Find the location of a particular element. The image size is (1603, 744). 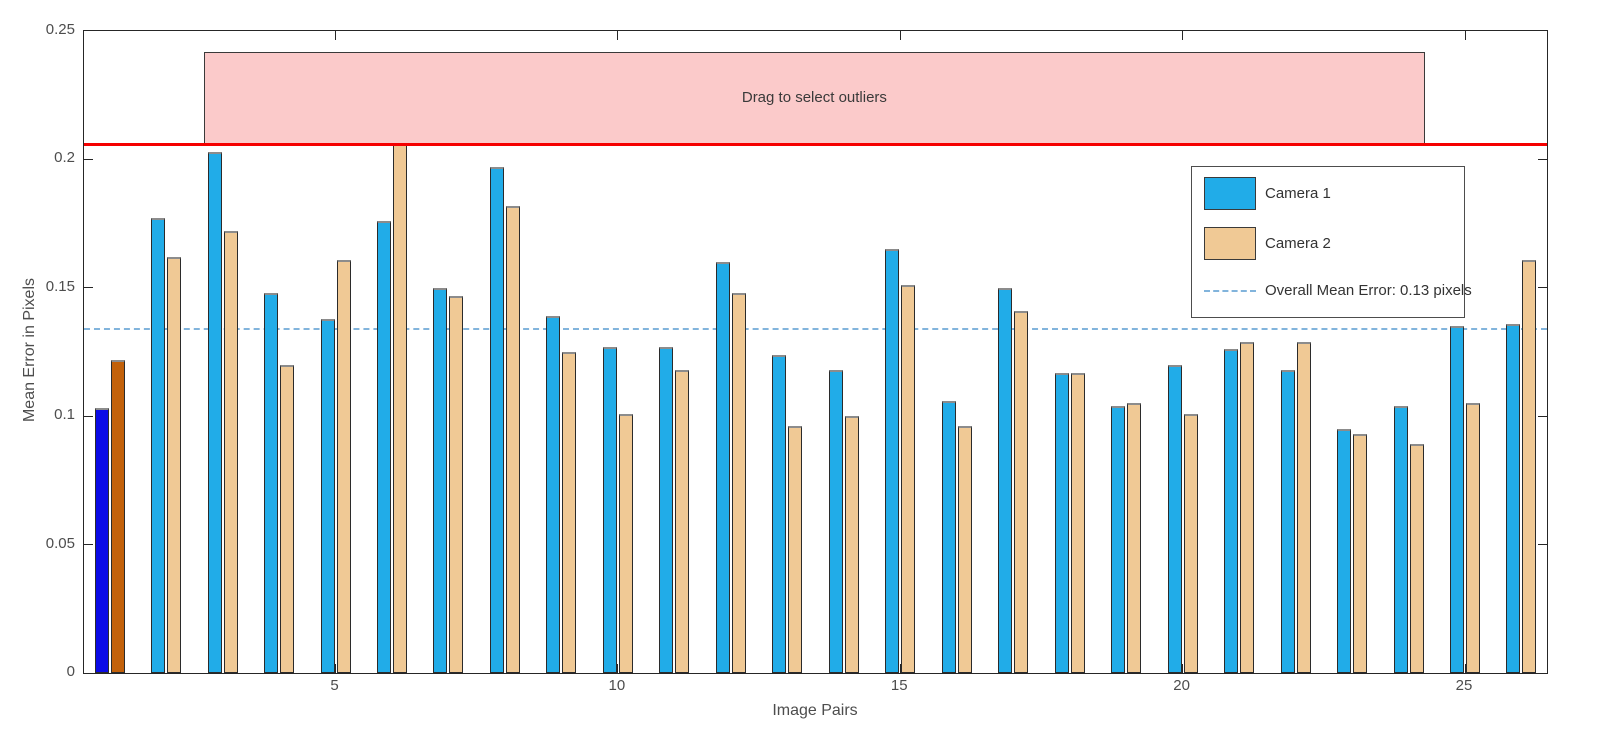

legend-entry-mean-line: Overall Mean Error: 0.13 pixels is located at coordinates (1338, 290).